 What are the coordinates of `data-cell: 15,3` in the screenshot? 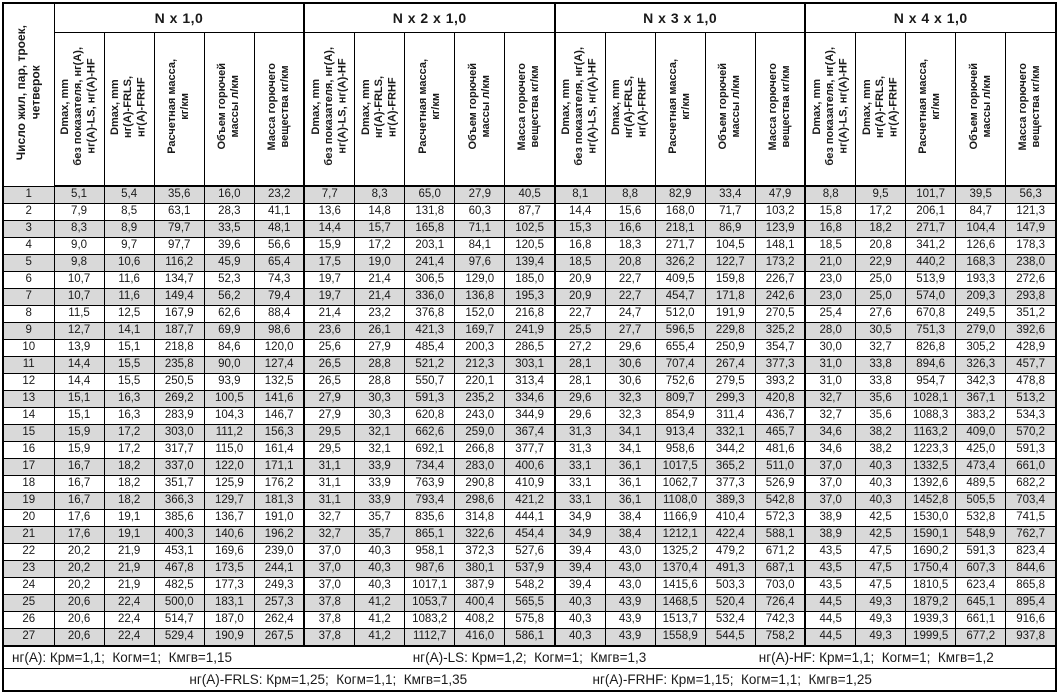 It's located at (579, 229).